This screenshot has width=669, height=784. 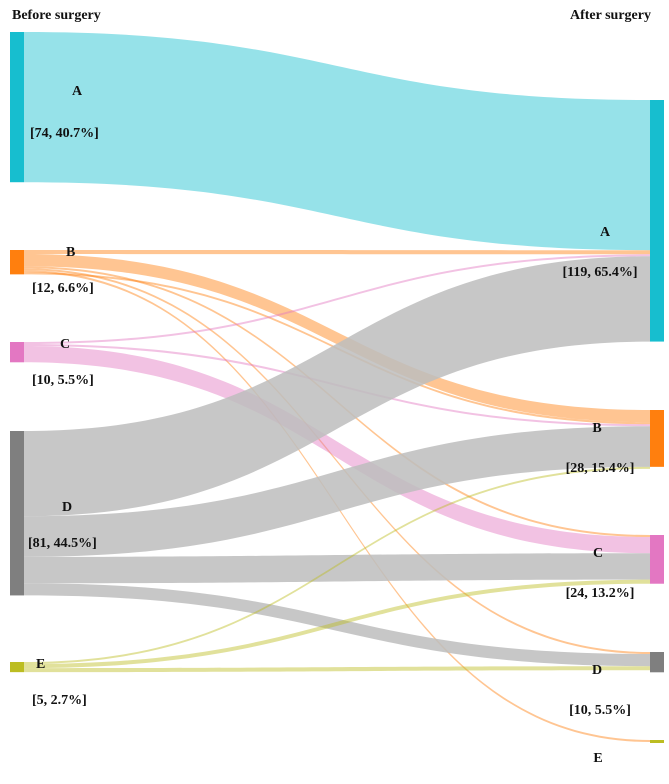 What do you see at coordinates (597, 758) in the screenshot?
I see `right-node-E-label: E` at bounding box center [597, 758].